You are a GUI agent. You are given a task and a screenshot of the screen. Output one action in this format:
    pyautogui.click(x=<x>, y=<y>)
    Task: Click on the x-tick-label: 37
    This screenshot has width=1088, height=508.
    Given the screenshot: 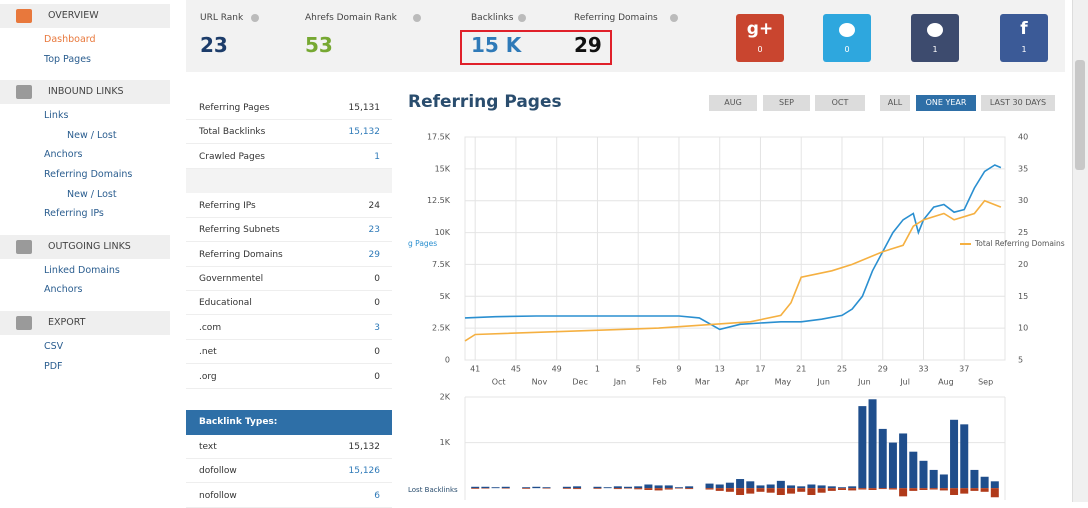 What is the action you would take?
    pyautogui.click(x=964, y=369)
    